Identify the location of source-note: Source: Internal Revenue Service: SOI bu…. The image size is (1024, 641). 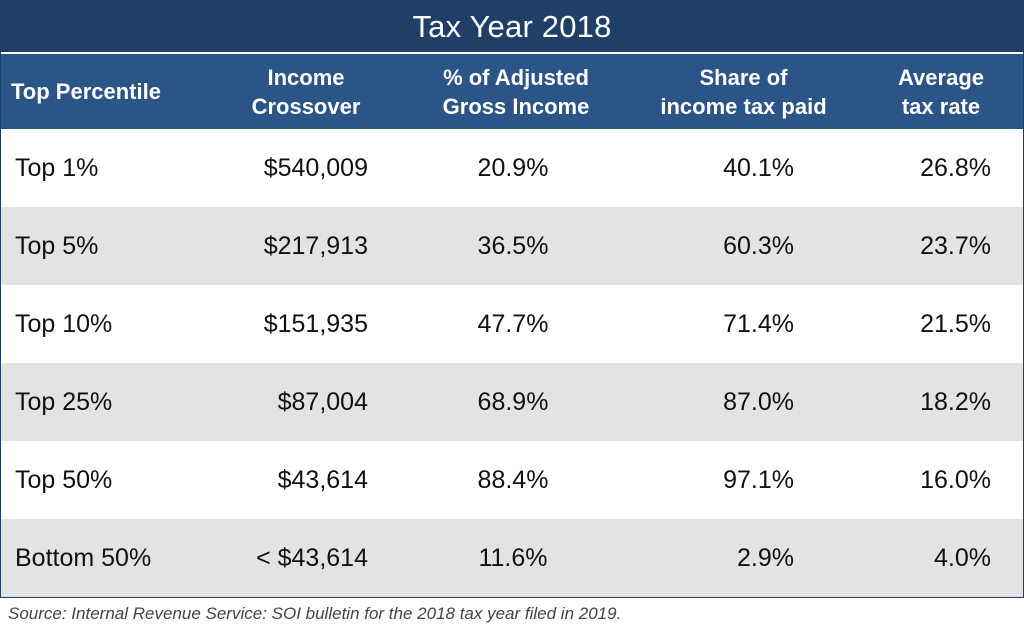
(315, 613).